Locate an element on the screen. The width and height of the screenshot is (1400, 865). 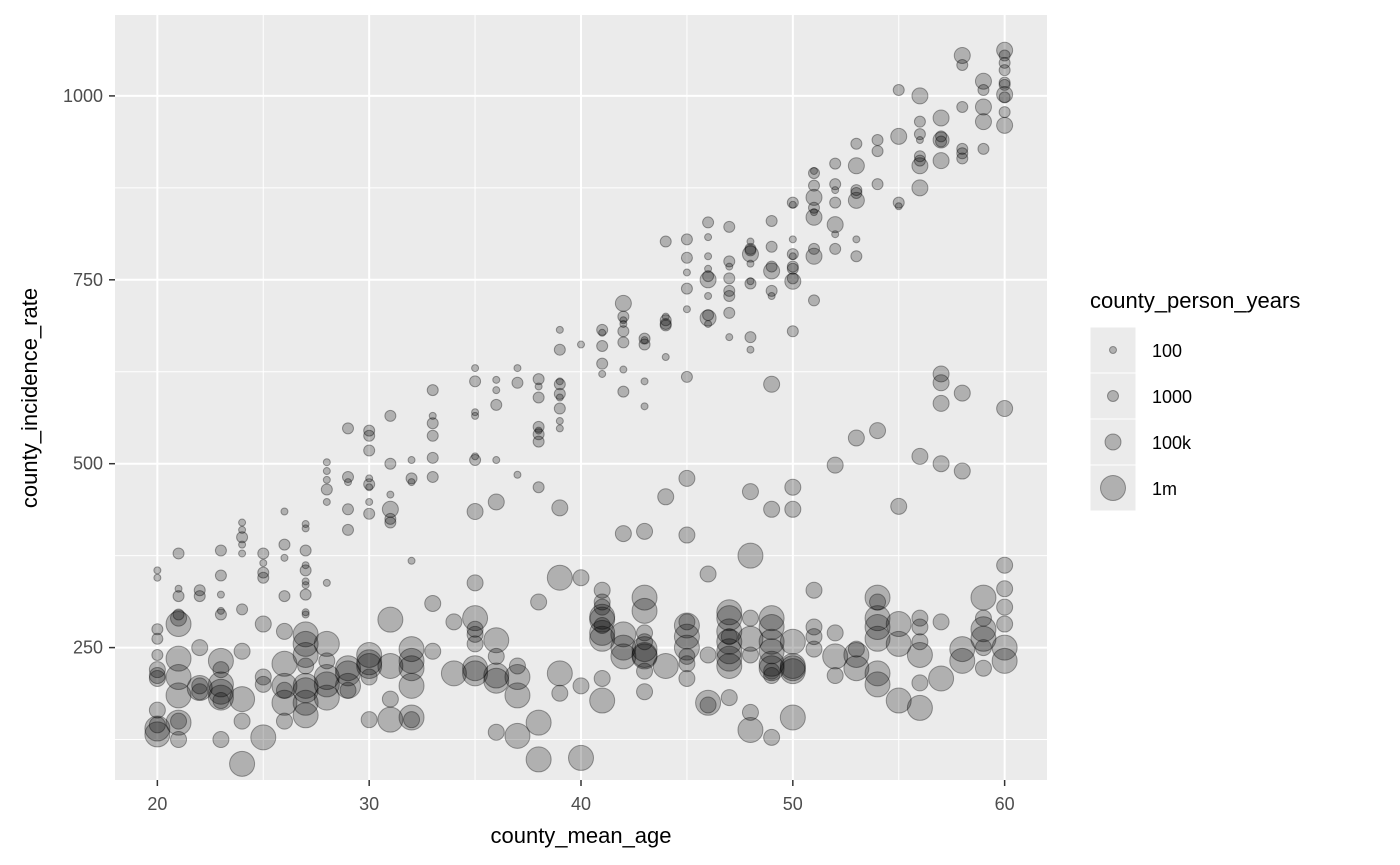
x-tick-label: 30 is located at coordinates (369, 804).